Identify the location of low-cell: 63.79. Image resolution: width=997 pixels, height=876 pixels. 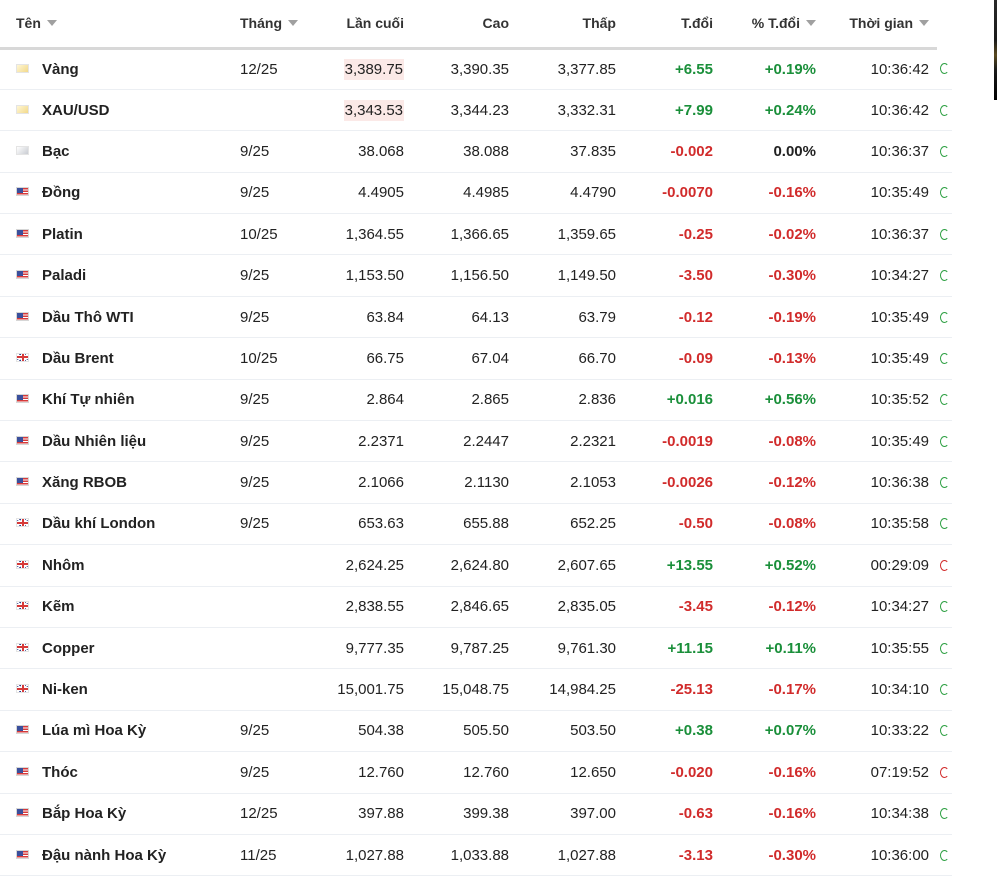
(570, 317).